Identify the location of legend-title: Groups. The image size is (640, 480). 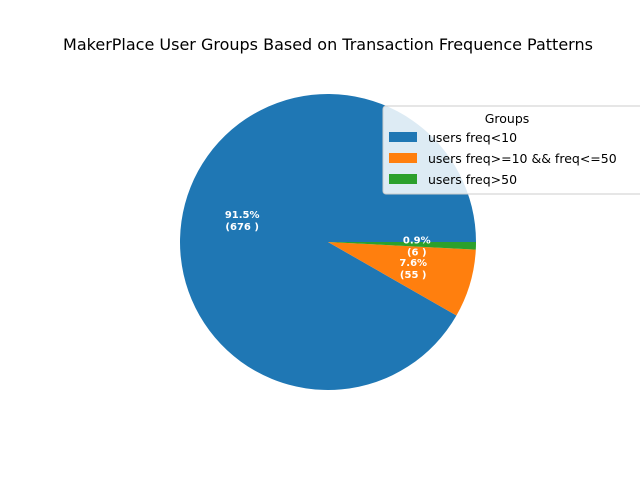
(507, 118).